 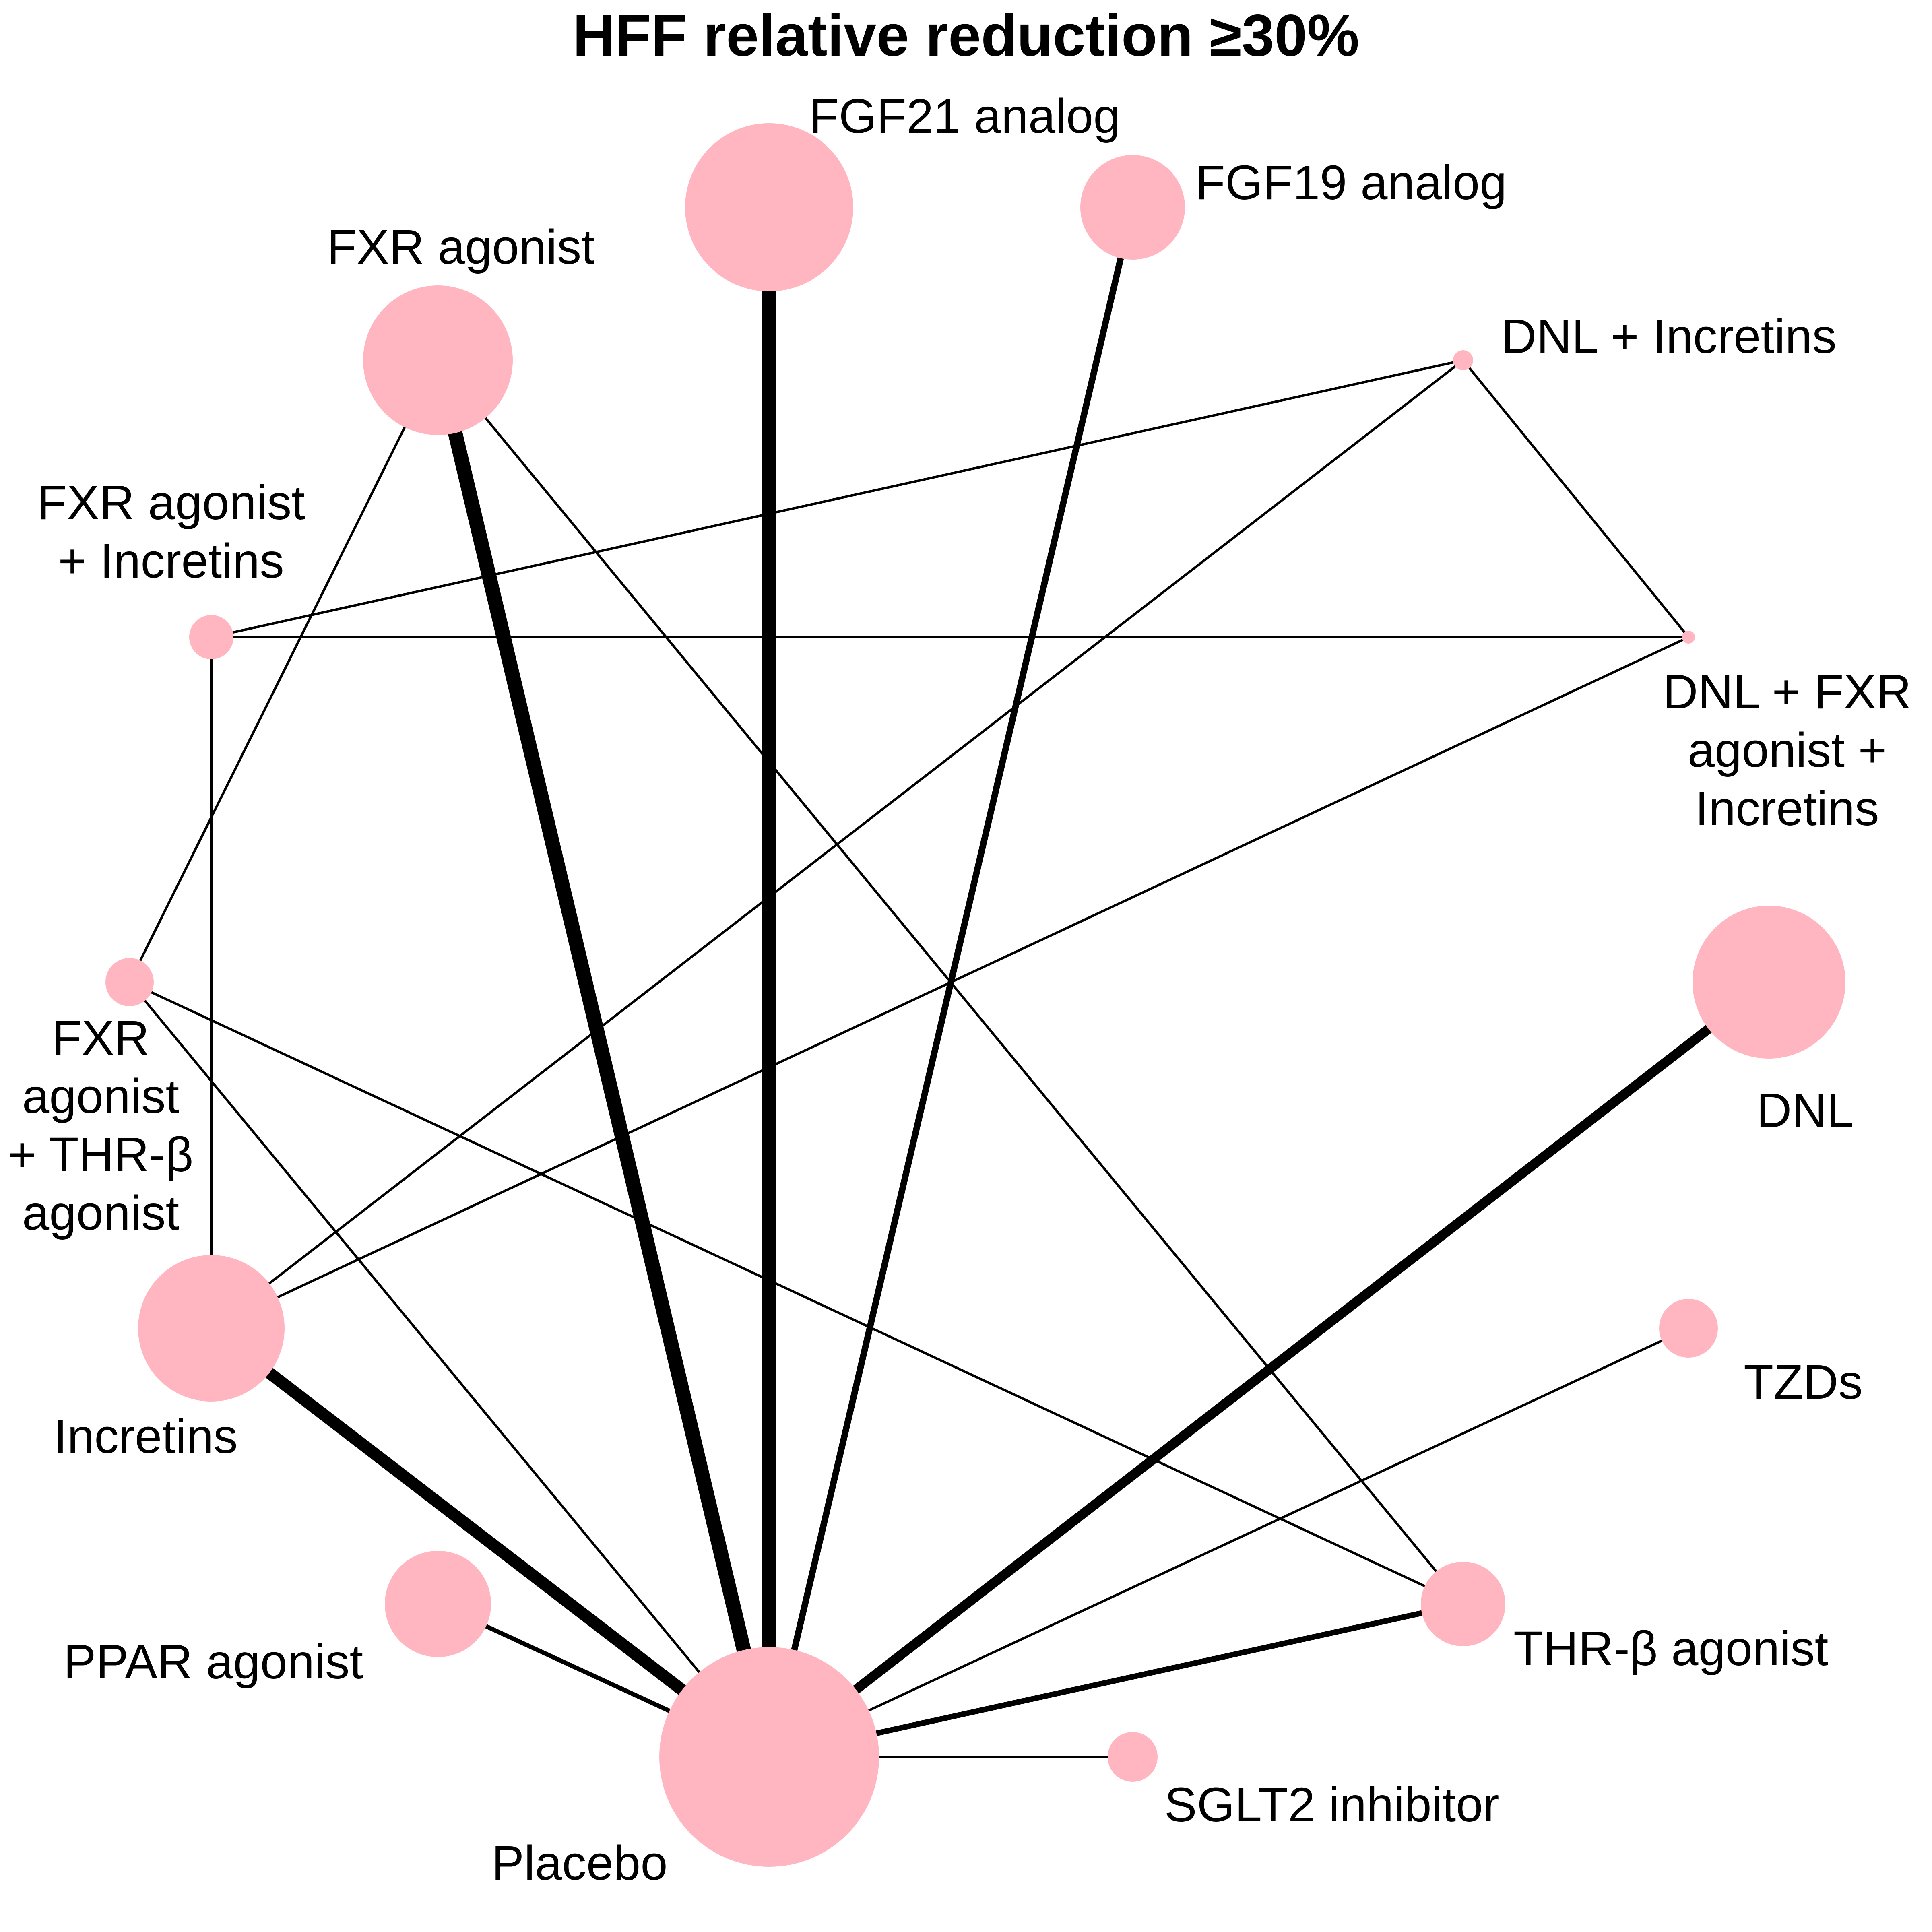 What do you see at coordinates (1769, 982) in the screenshot?
I see `node-dnl` at bounding box center [1769, 982].